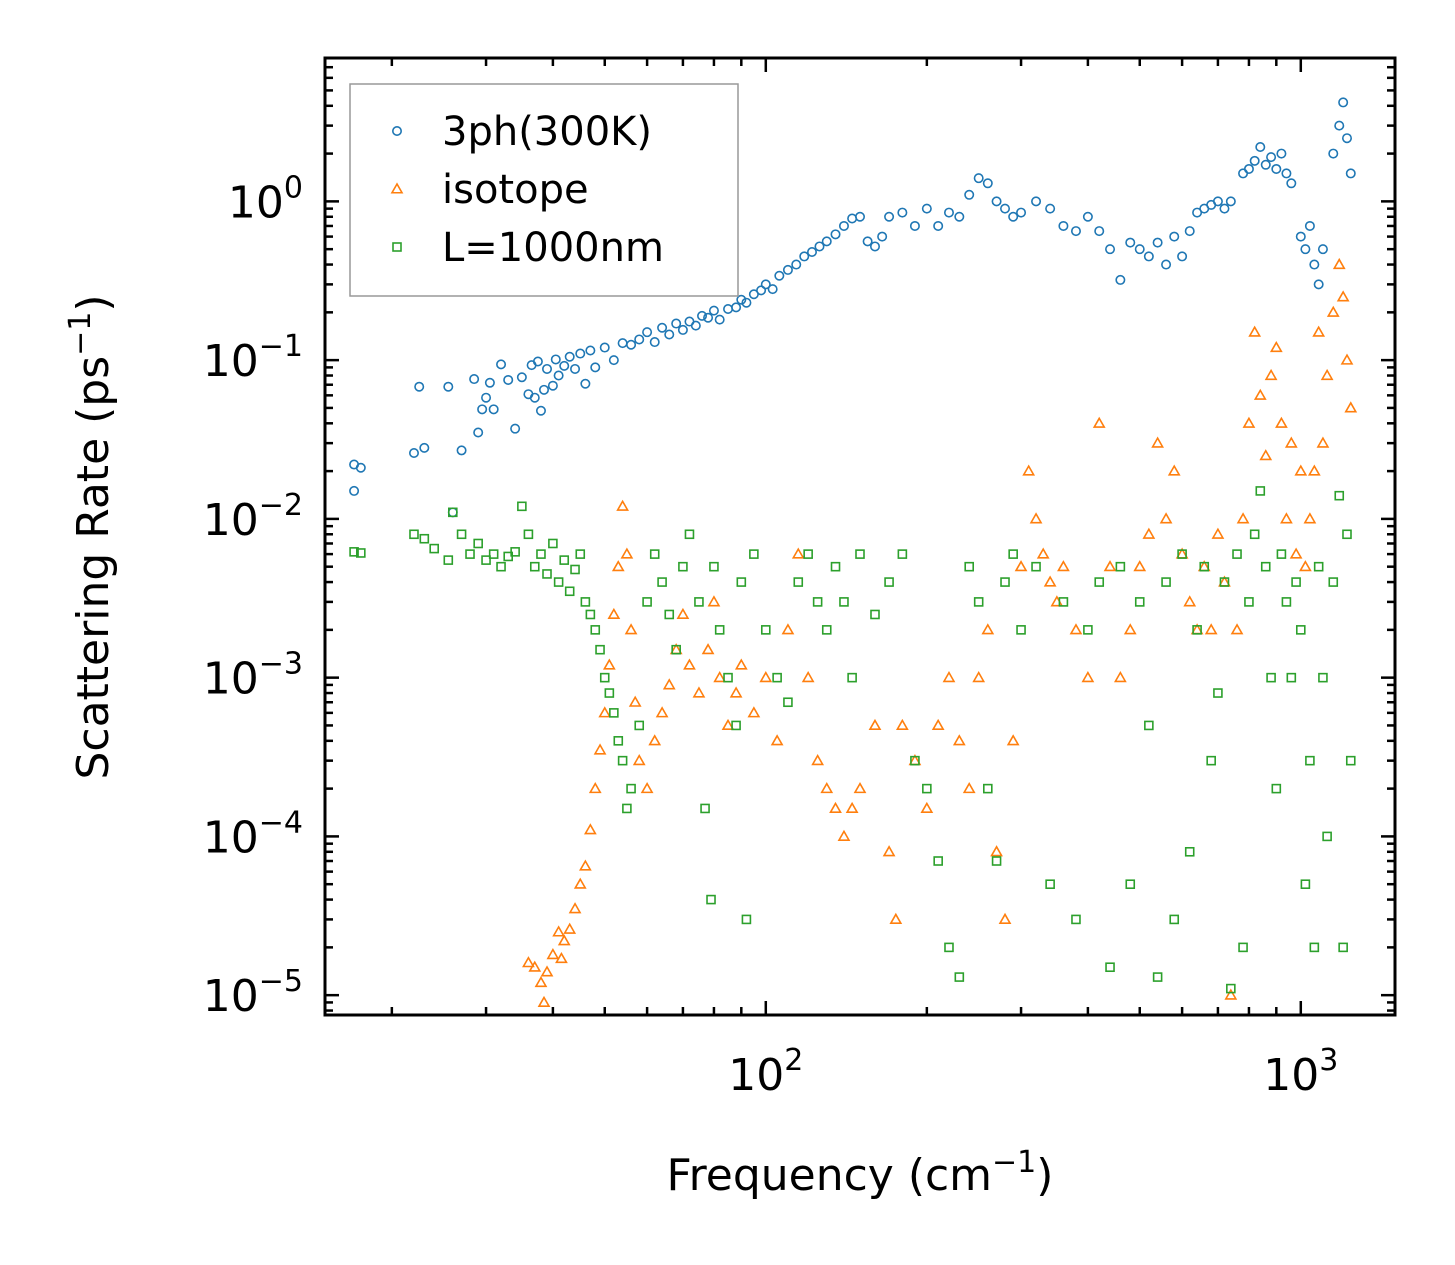 This screenshot has height=1265, width=1455. I want to click on legend-marker, so click(397, 247).